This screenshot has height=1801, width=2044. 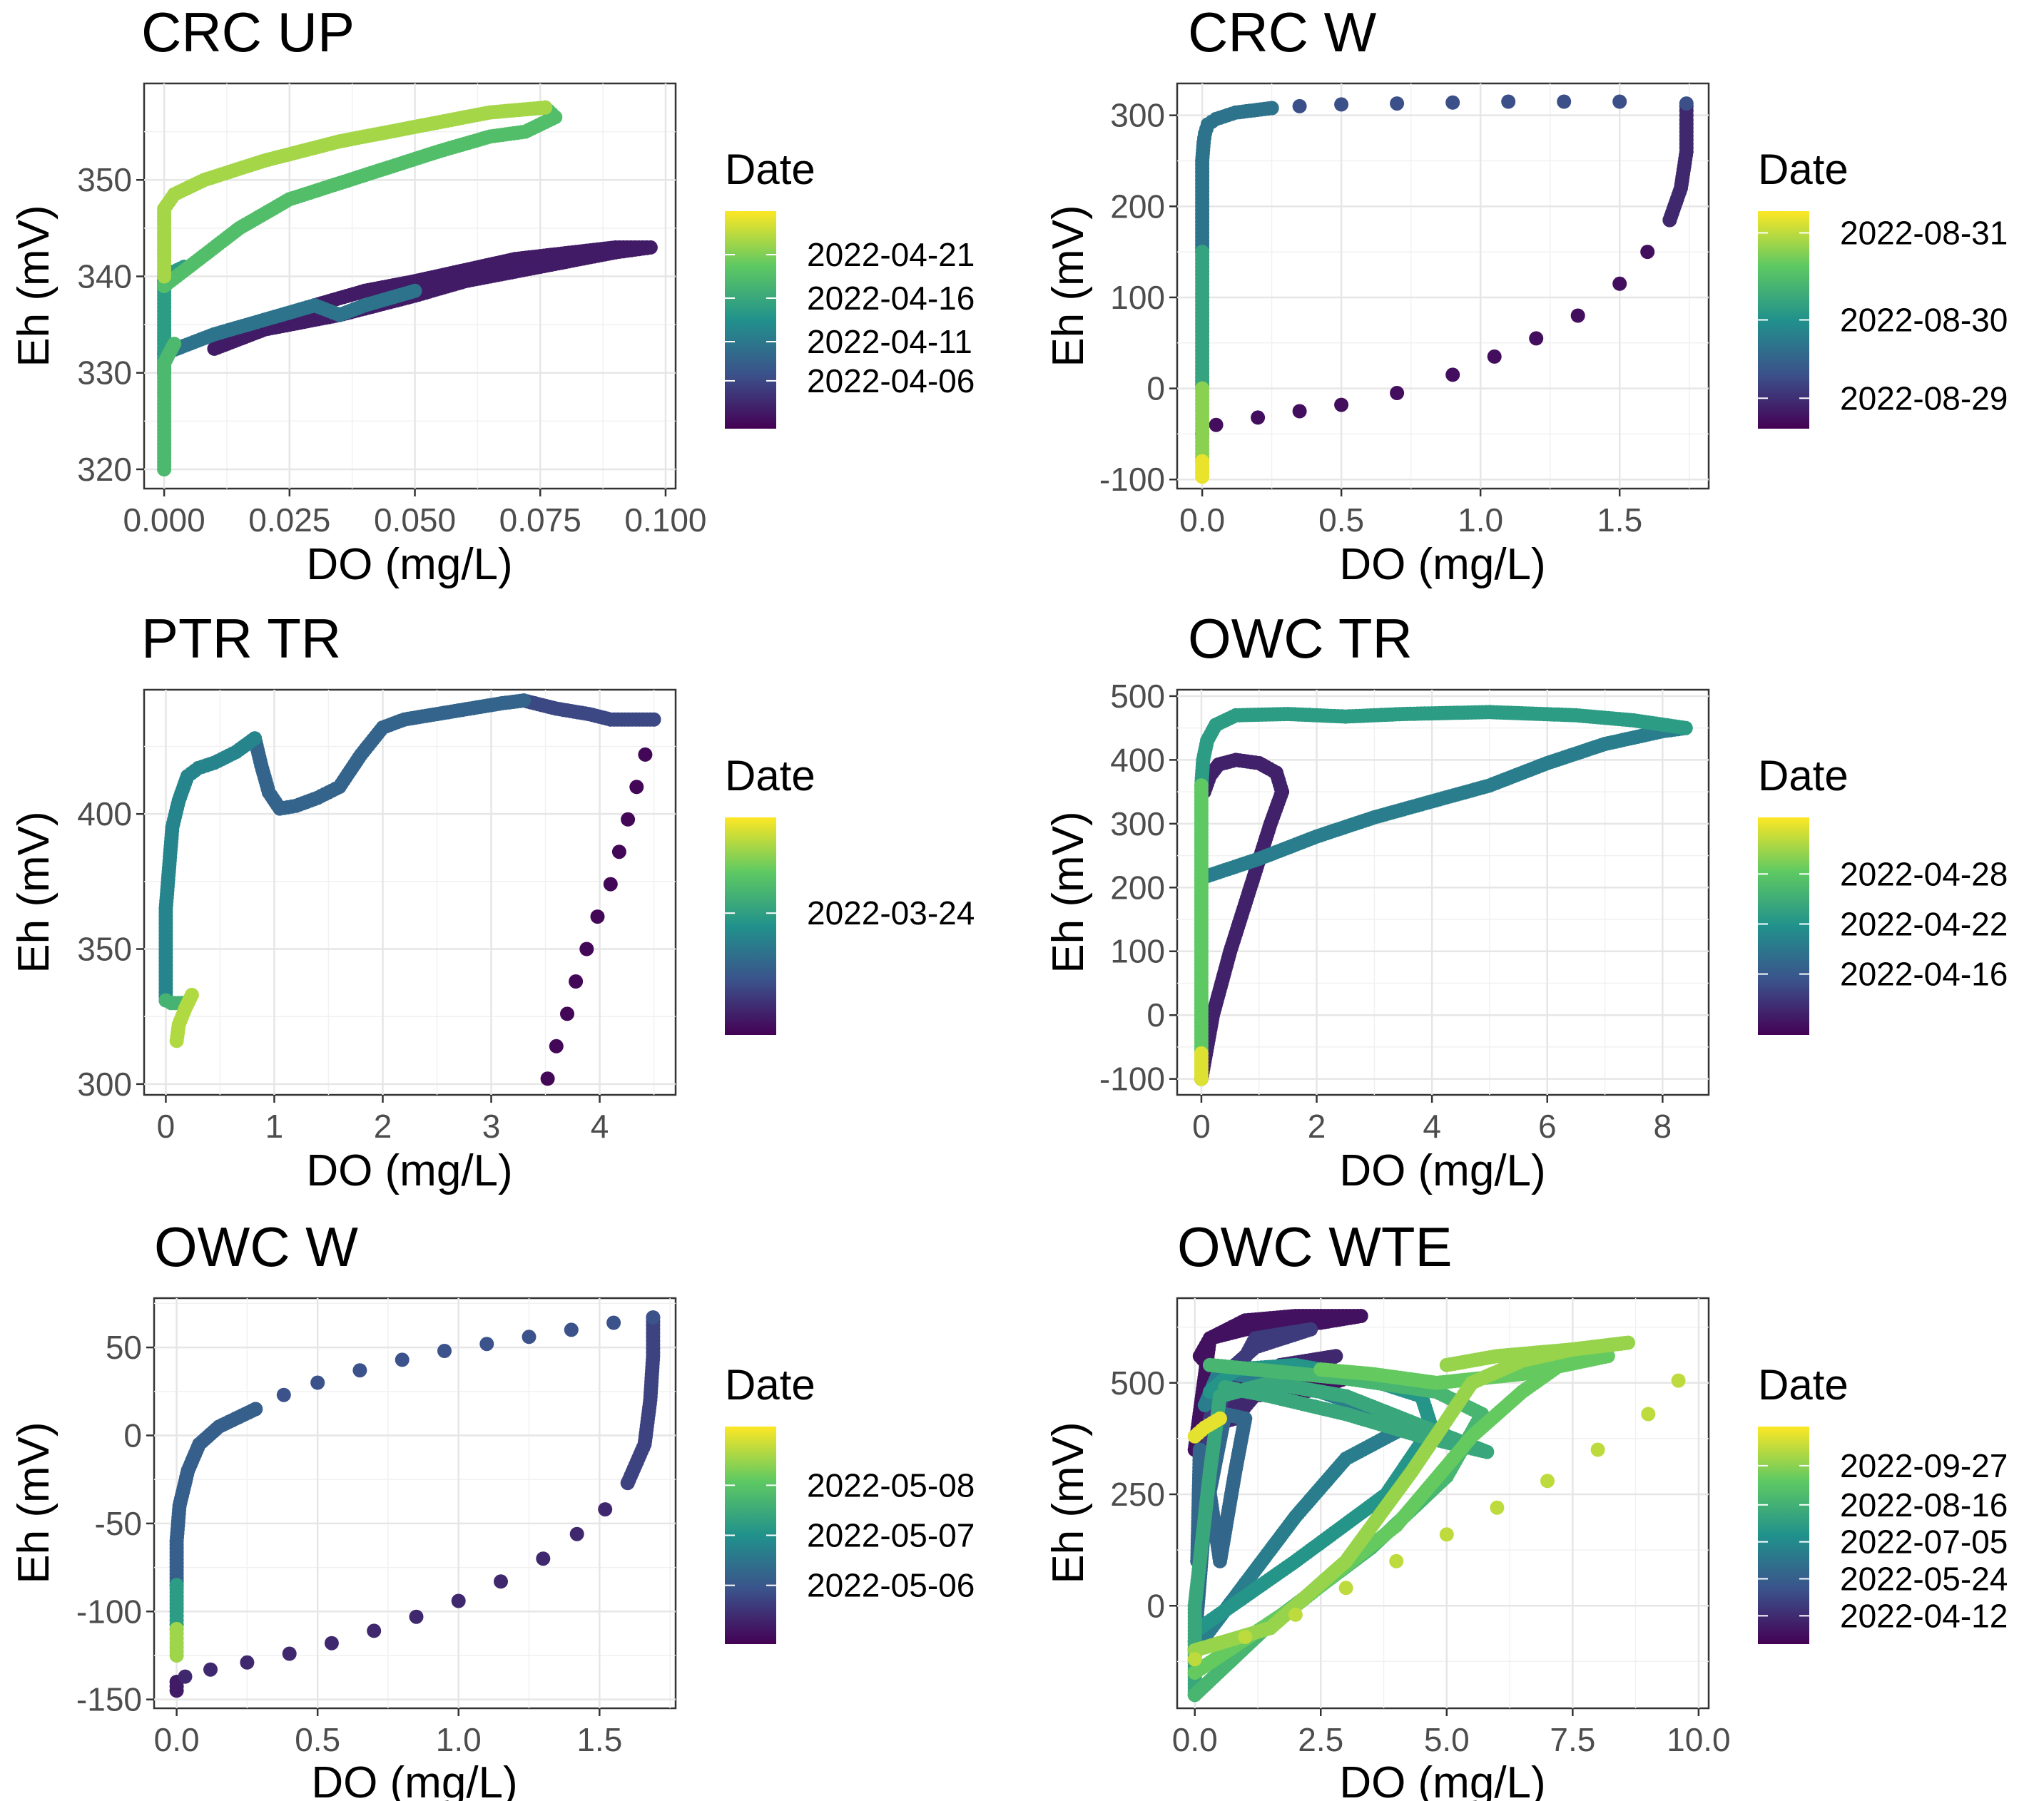 What do you see at coordinates (1924, 1543) in the screenshot?
I see `legend-label: 2022-07-05` at bounding box center [1924, 1543].